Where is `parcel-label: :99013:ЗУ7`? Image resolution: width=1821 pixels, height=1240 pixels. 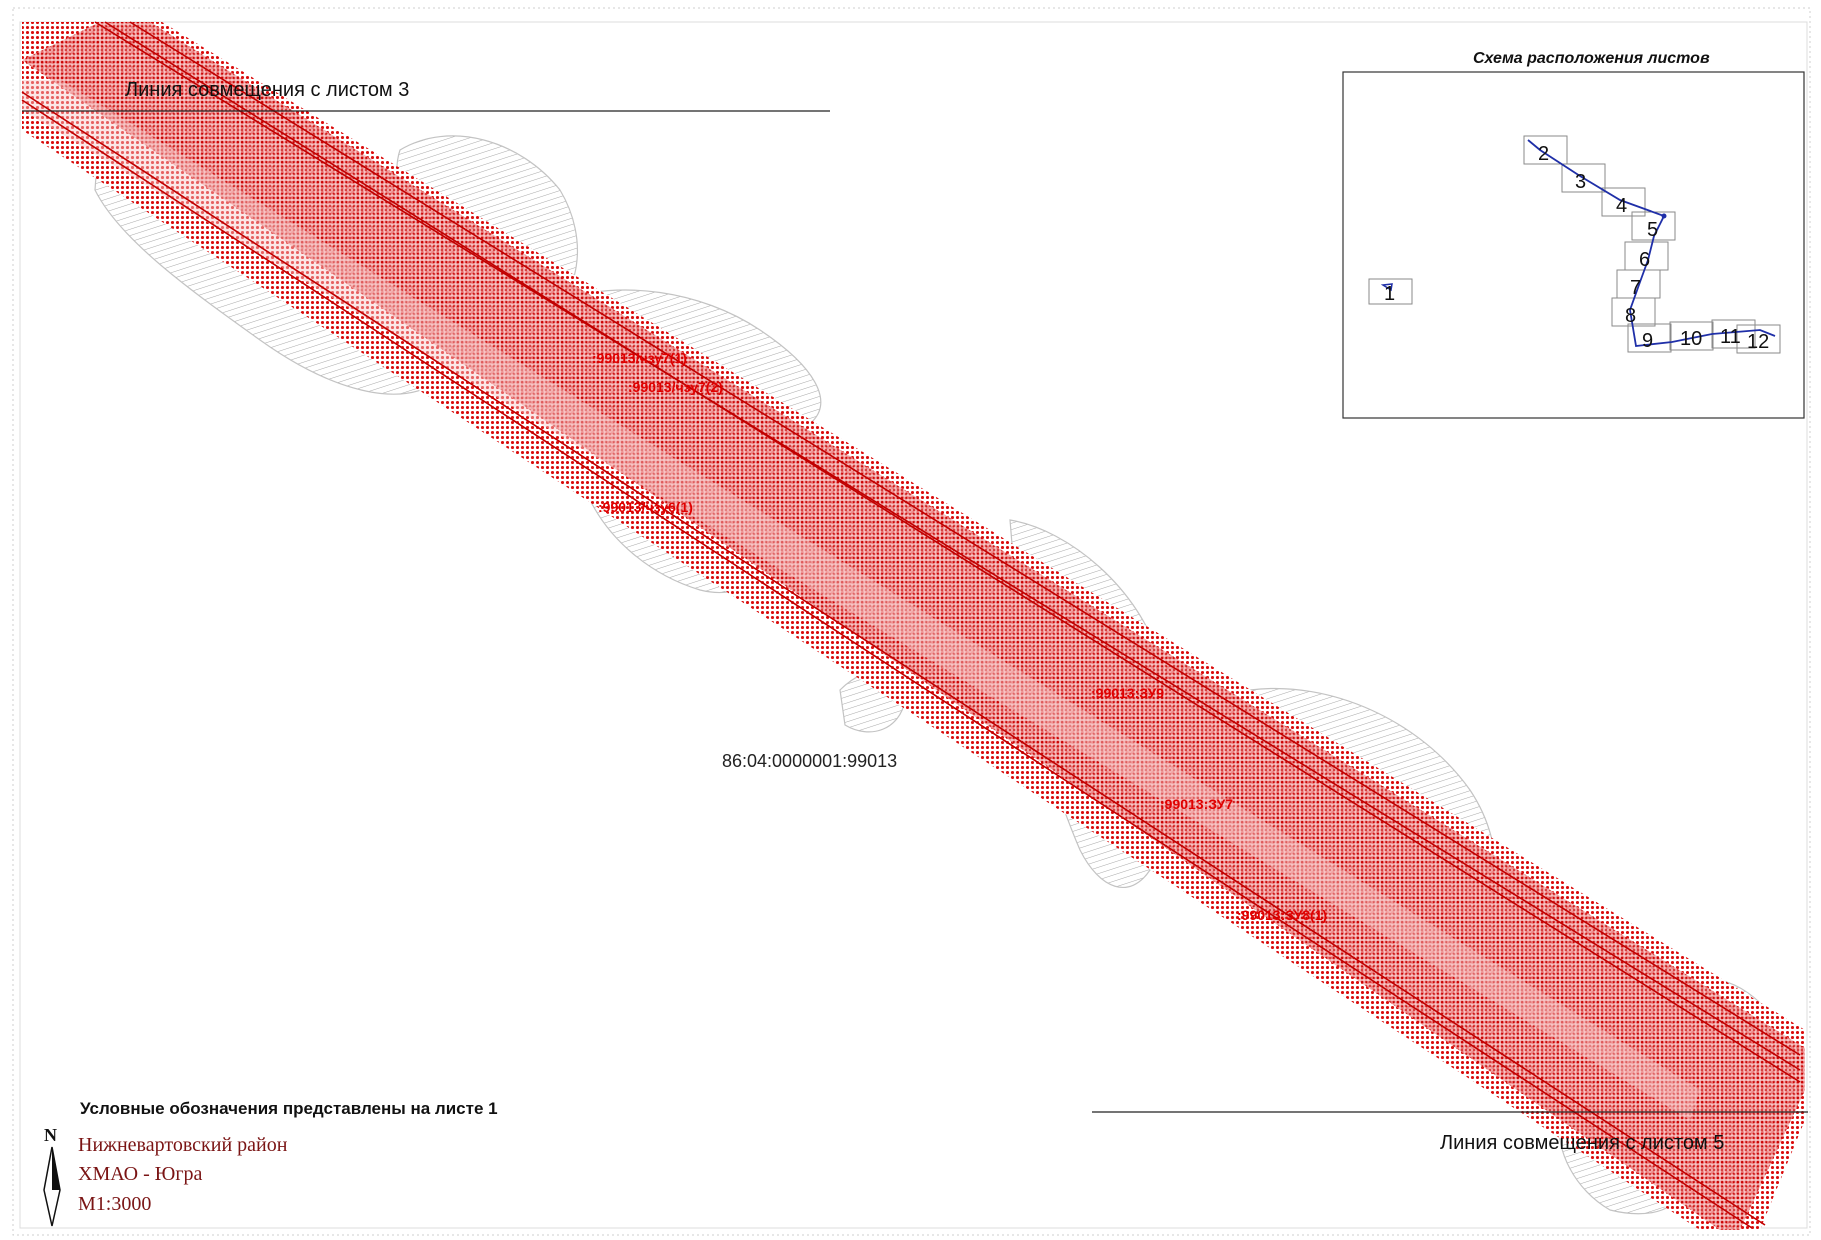 parcel-label: :99013:ЗУ7 is located at coordinates (1196, 804).